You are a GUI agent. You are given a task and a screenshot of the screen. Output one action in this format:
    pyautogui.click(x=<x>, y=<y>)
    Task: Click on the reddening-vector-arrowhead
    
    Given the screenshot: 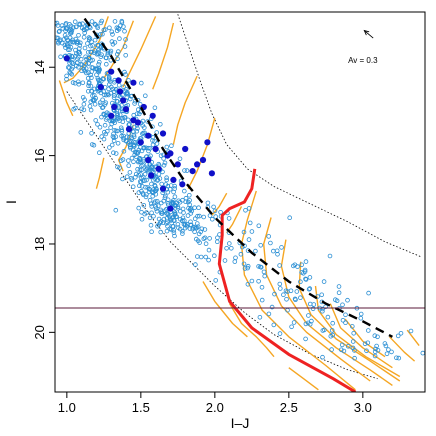 What is the action you would take?
    pyautogui.click(x=366, y=32)
    